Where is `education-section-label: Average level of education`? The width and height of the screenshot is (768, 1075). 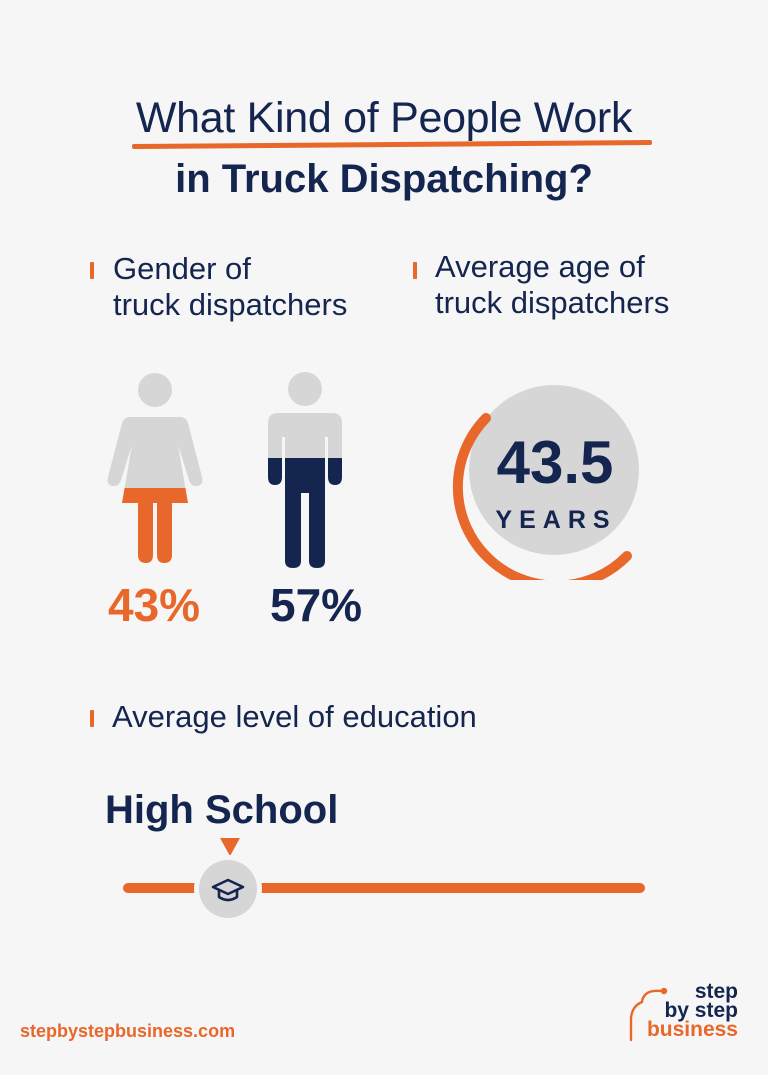 education-section-label: Average level of education is located at coordinates (294, 716).